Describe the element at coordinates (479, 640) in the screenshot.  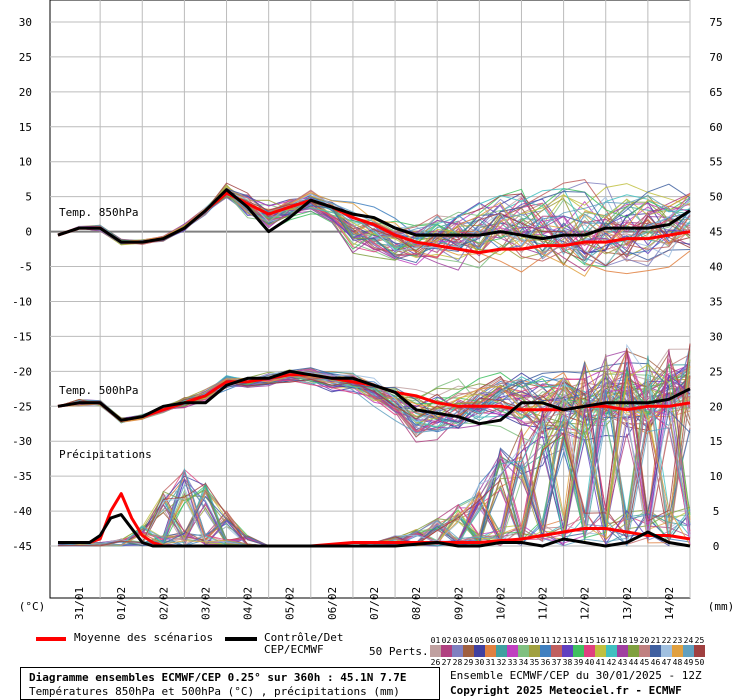
I see `pert-number: 05` at that location.